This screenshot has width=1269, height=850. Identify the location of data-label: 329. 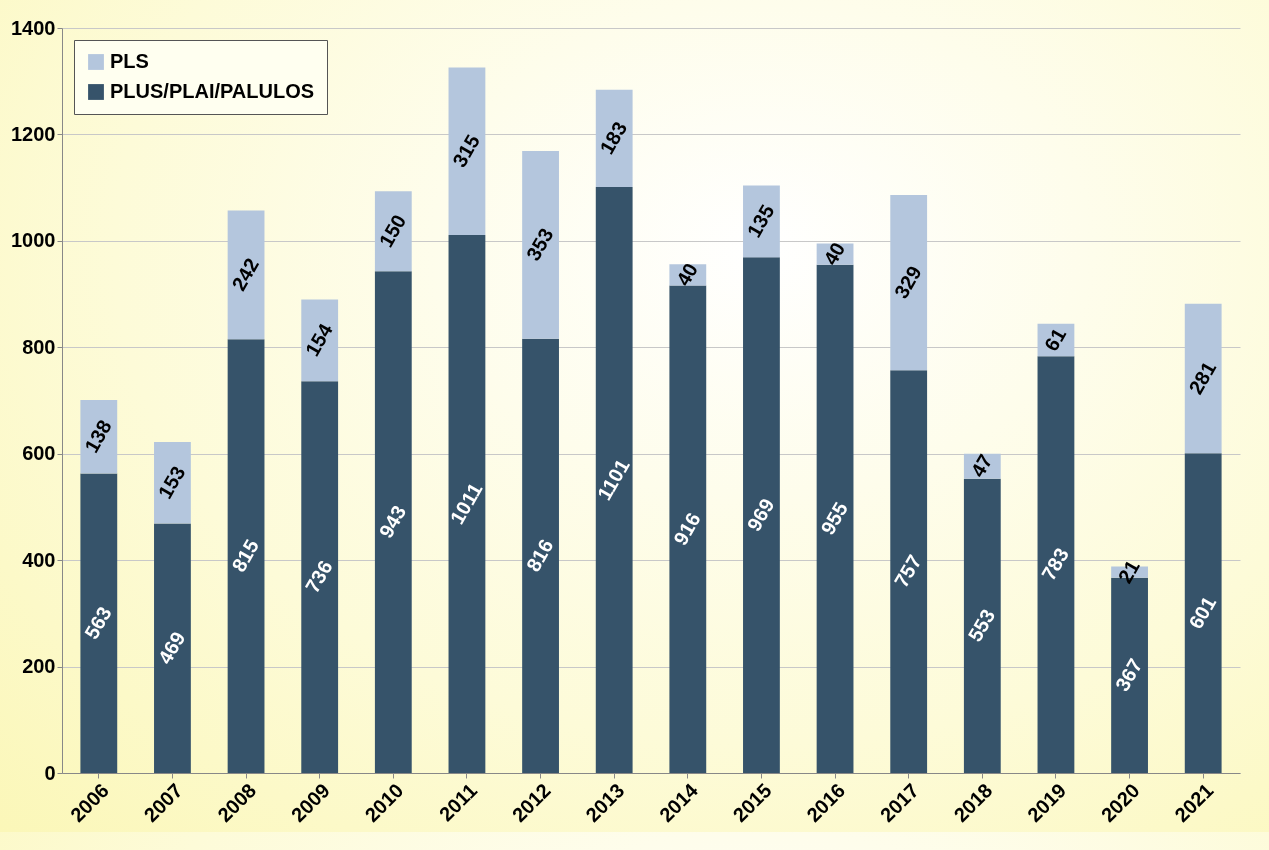
(907, 282).